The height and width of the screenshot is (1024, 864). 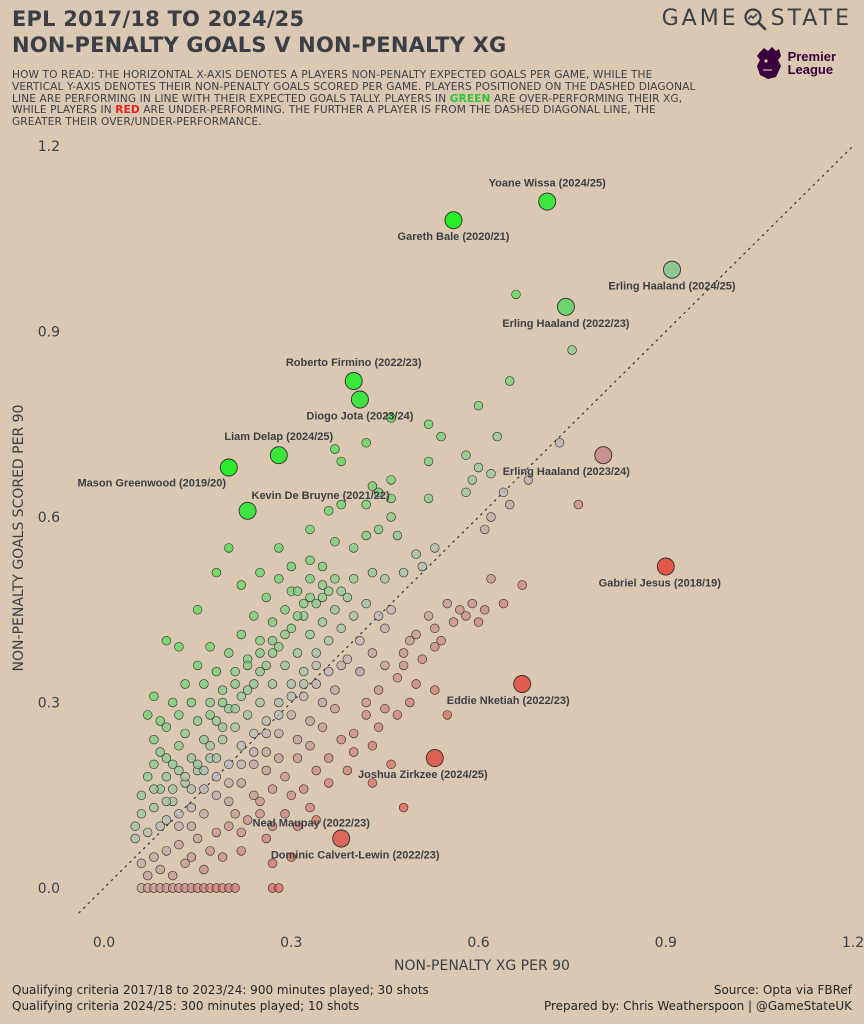 What do you see at coordinates (660, 584) in the screenshot?
I see `point-label: Gabriel Jesus (2018/19)` at bounding box center [660, 584].